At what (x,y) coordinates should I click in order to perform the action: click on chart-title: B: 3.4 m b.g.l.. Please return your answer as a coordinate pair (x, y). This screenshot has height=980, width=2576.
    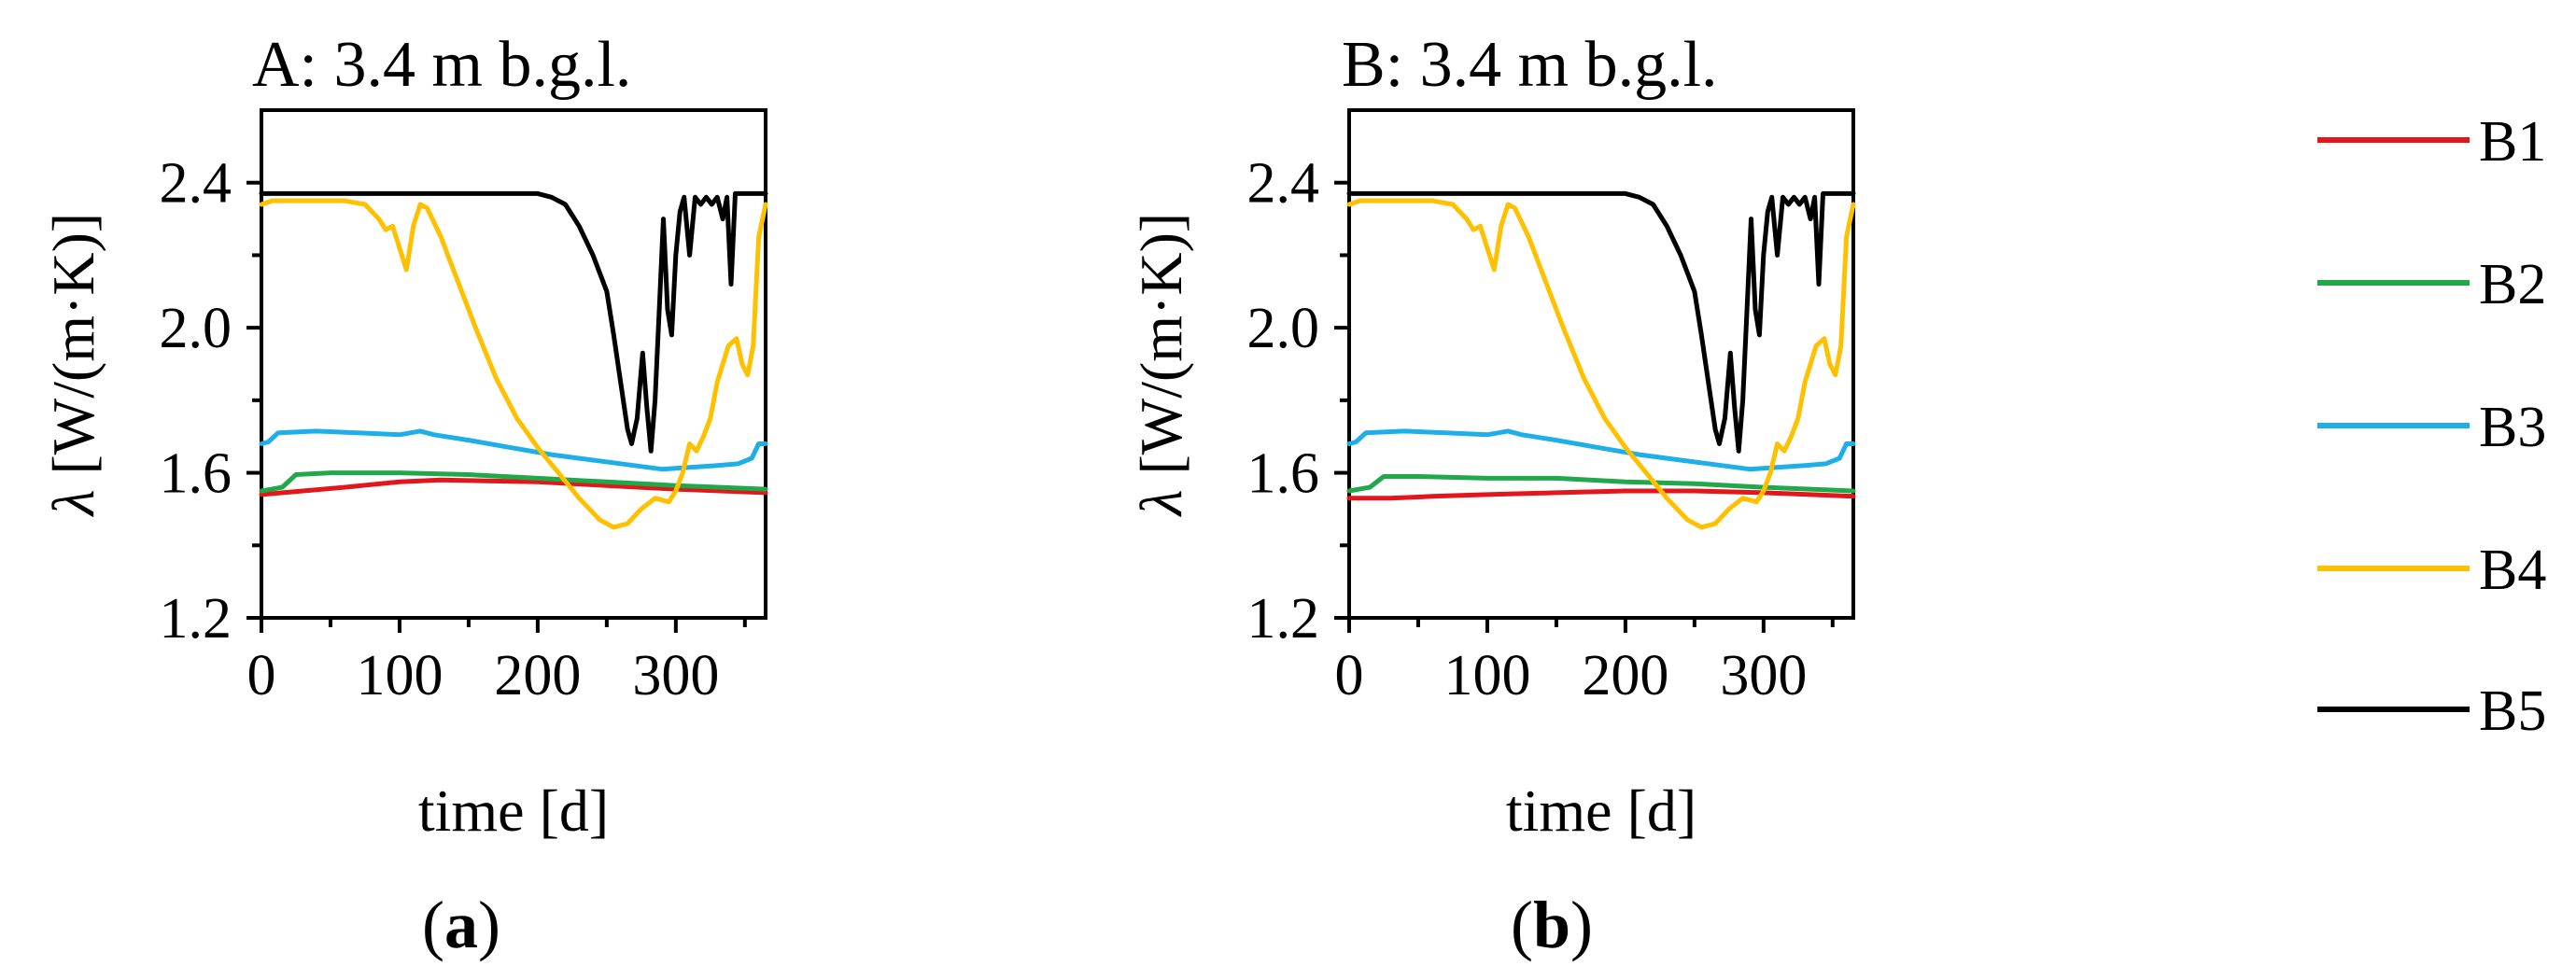
    Looking at the image, I should click on (1530, 65).